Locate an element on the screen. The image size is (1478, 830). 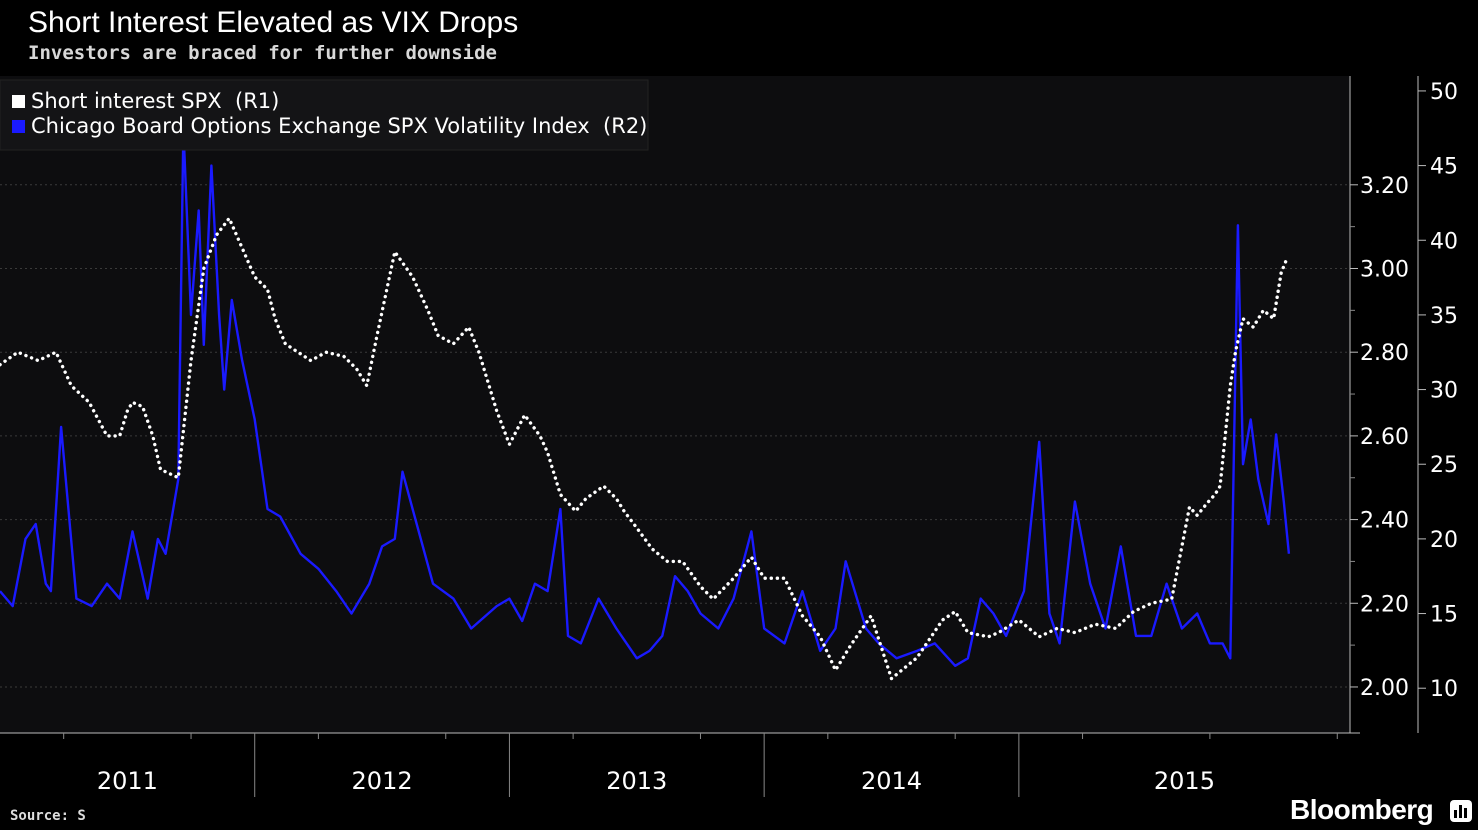
x-tick-label-2011: 2011 is located at coordinates (127, 781).